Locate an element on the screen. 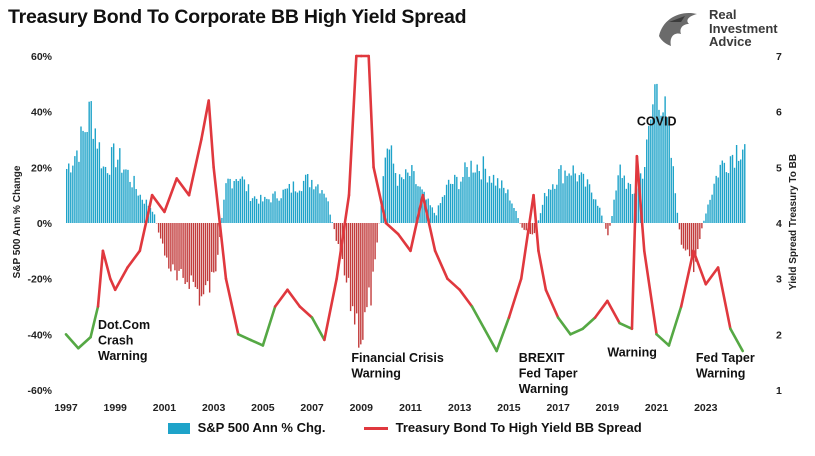 Image resolution: width=815 pixels, height=456 pixels. x-tick-label: 2005 is located at coordinates (263, 408).